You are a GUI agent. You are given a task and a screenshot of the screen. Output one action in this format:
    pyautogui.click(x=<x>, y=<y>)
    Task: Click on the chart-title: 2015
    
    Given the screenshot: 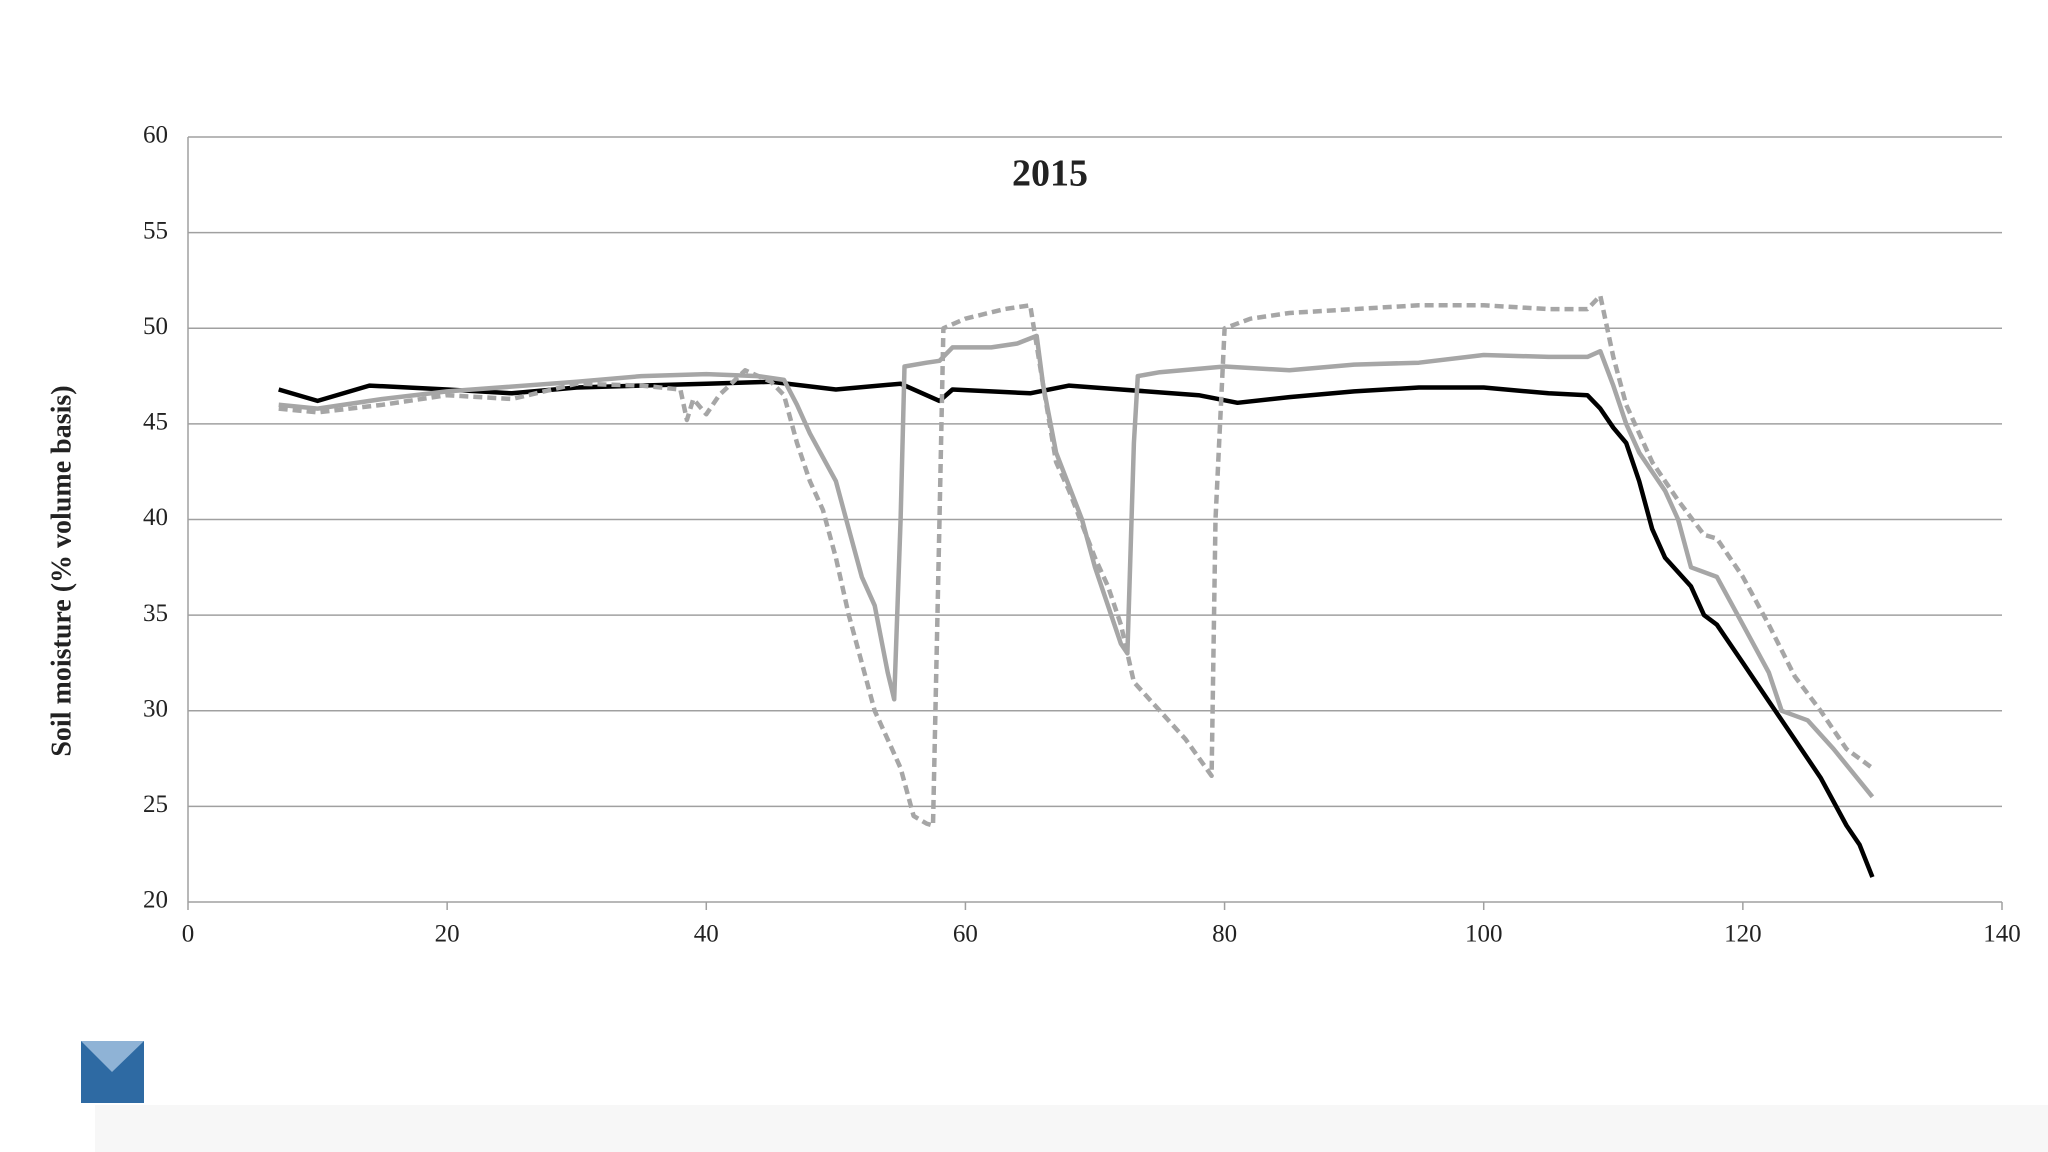 What is the action you would take?
    pyautogui.click(x=1050, y=174)
    